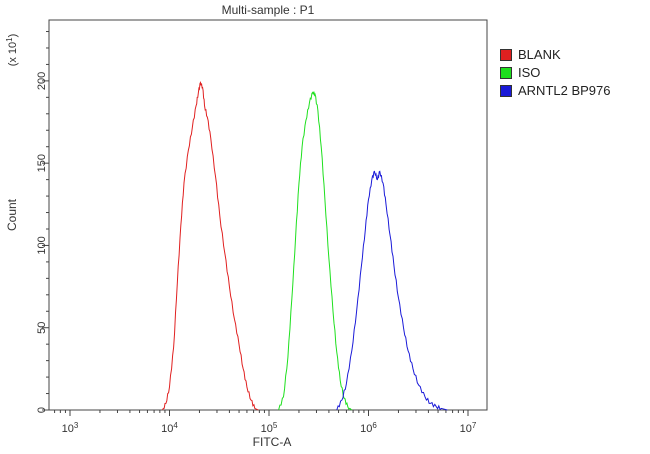 This screenshot has width=650, height=454. I want to click on legend-swatch-iso, so click(506, 73).